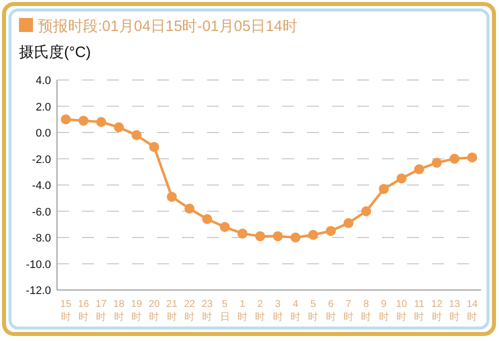  Describe the element at coordinates (277, 311) in the screenshot. I see `x-tick-label: 3时` at that location.